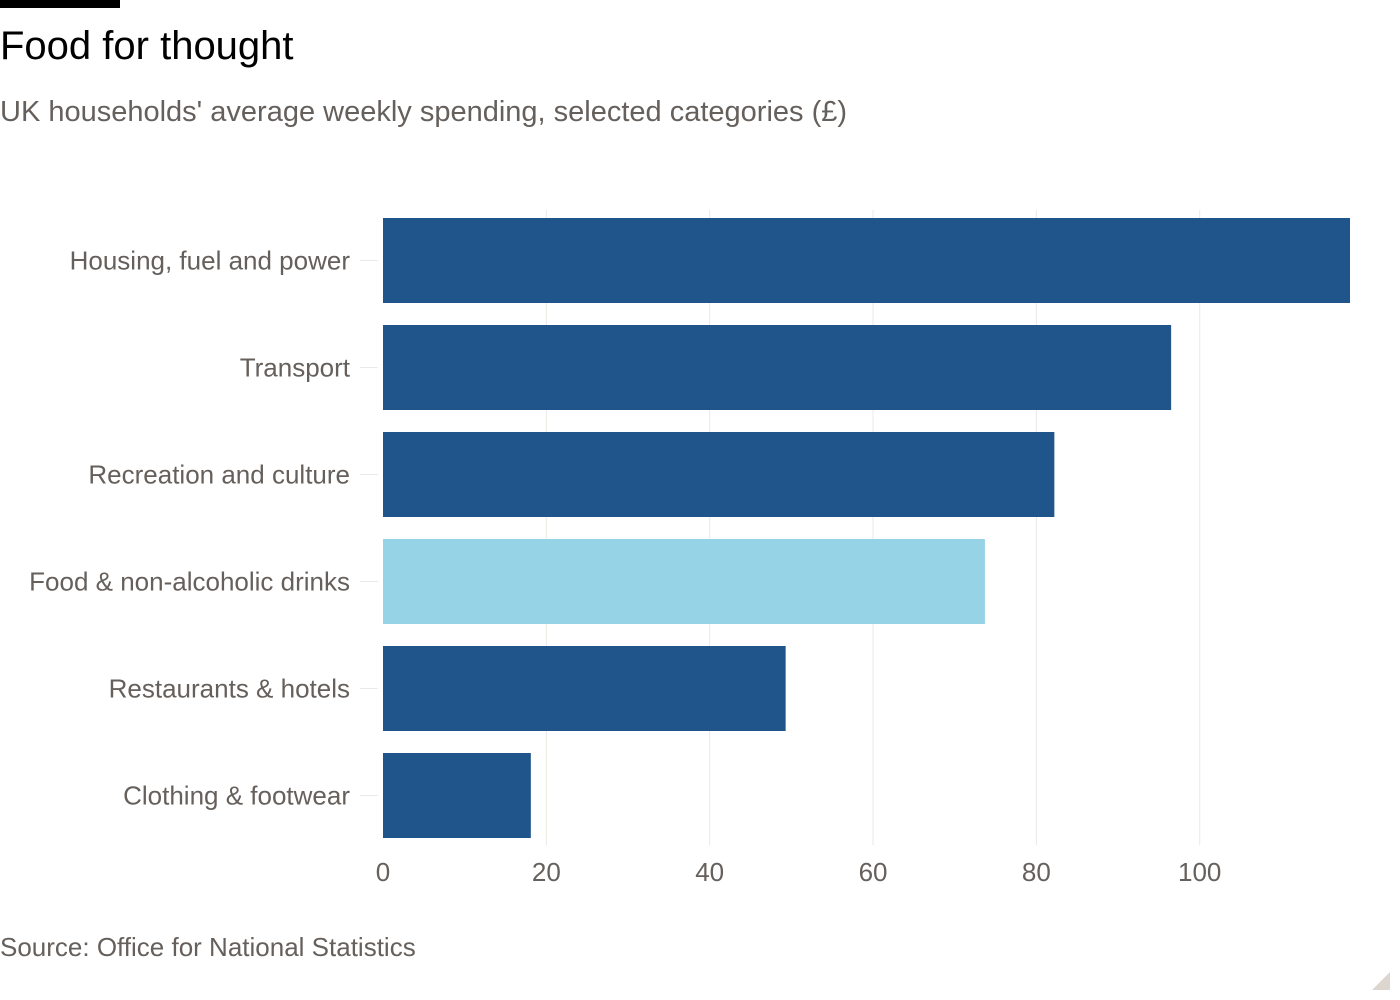 This screenshot has width=1400, height=1000. I want to click on corner-mark, so click(1381, 981).